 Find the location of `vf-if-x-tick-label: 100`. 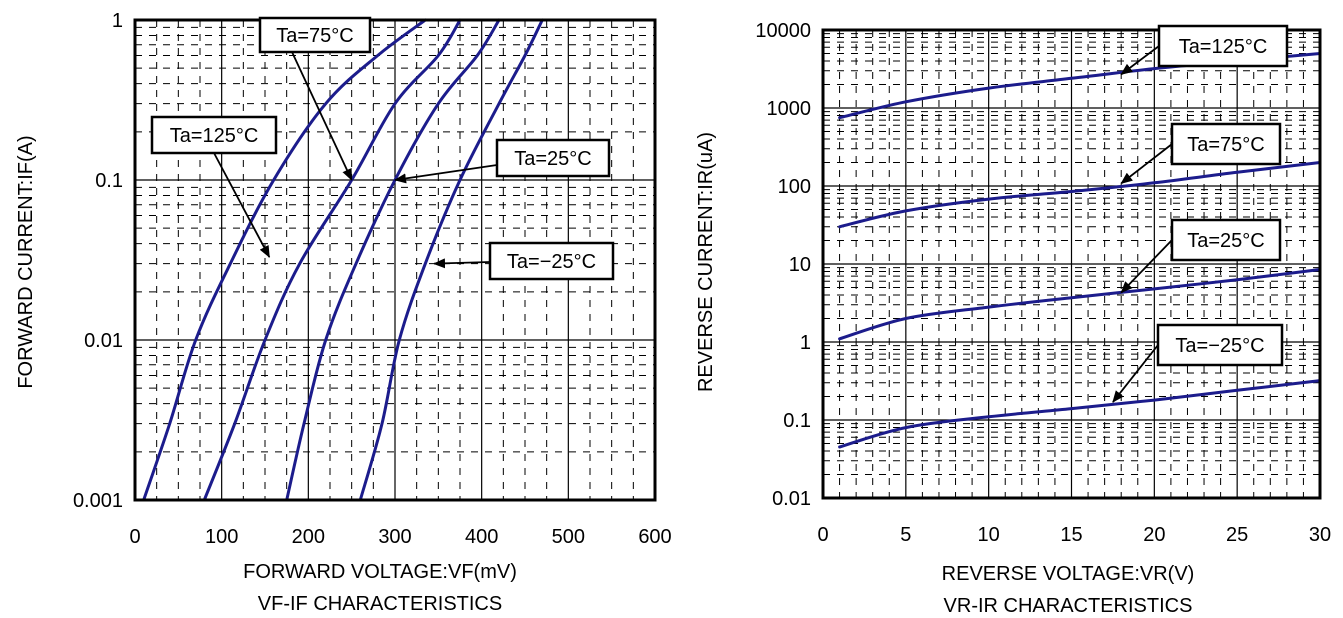

vf-if-x-tick-label: 100 is located at coordinates (221, 537).